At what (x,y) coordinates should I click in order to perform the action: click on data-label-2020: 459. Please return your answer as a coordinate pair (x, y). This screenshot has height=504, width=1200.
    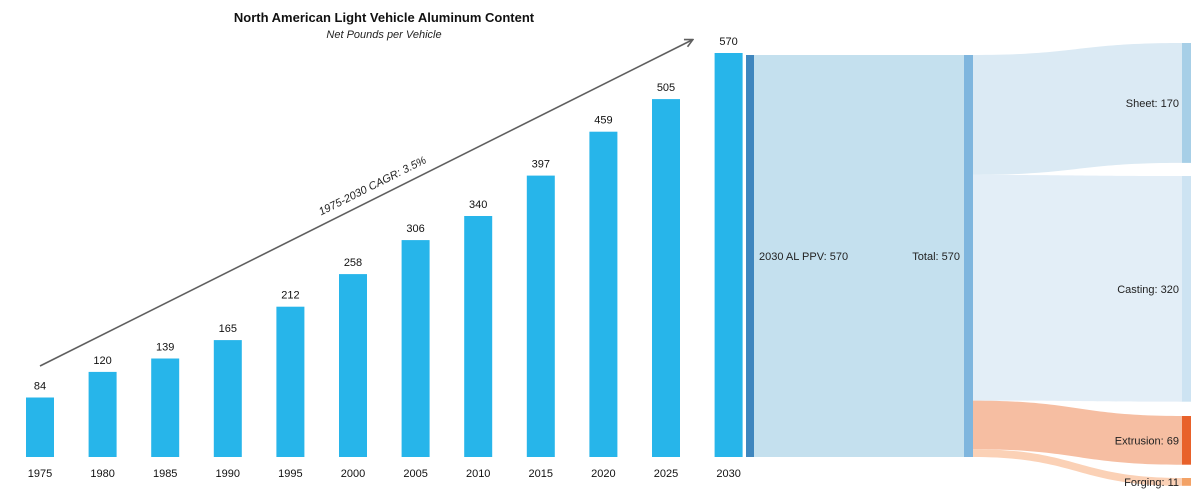
    Looking at the image, I should click on (603, 121).